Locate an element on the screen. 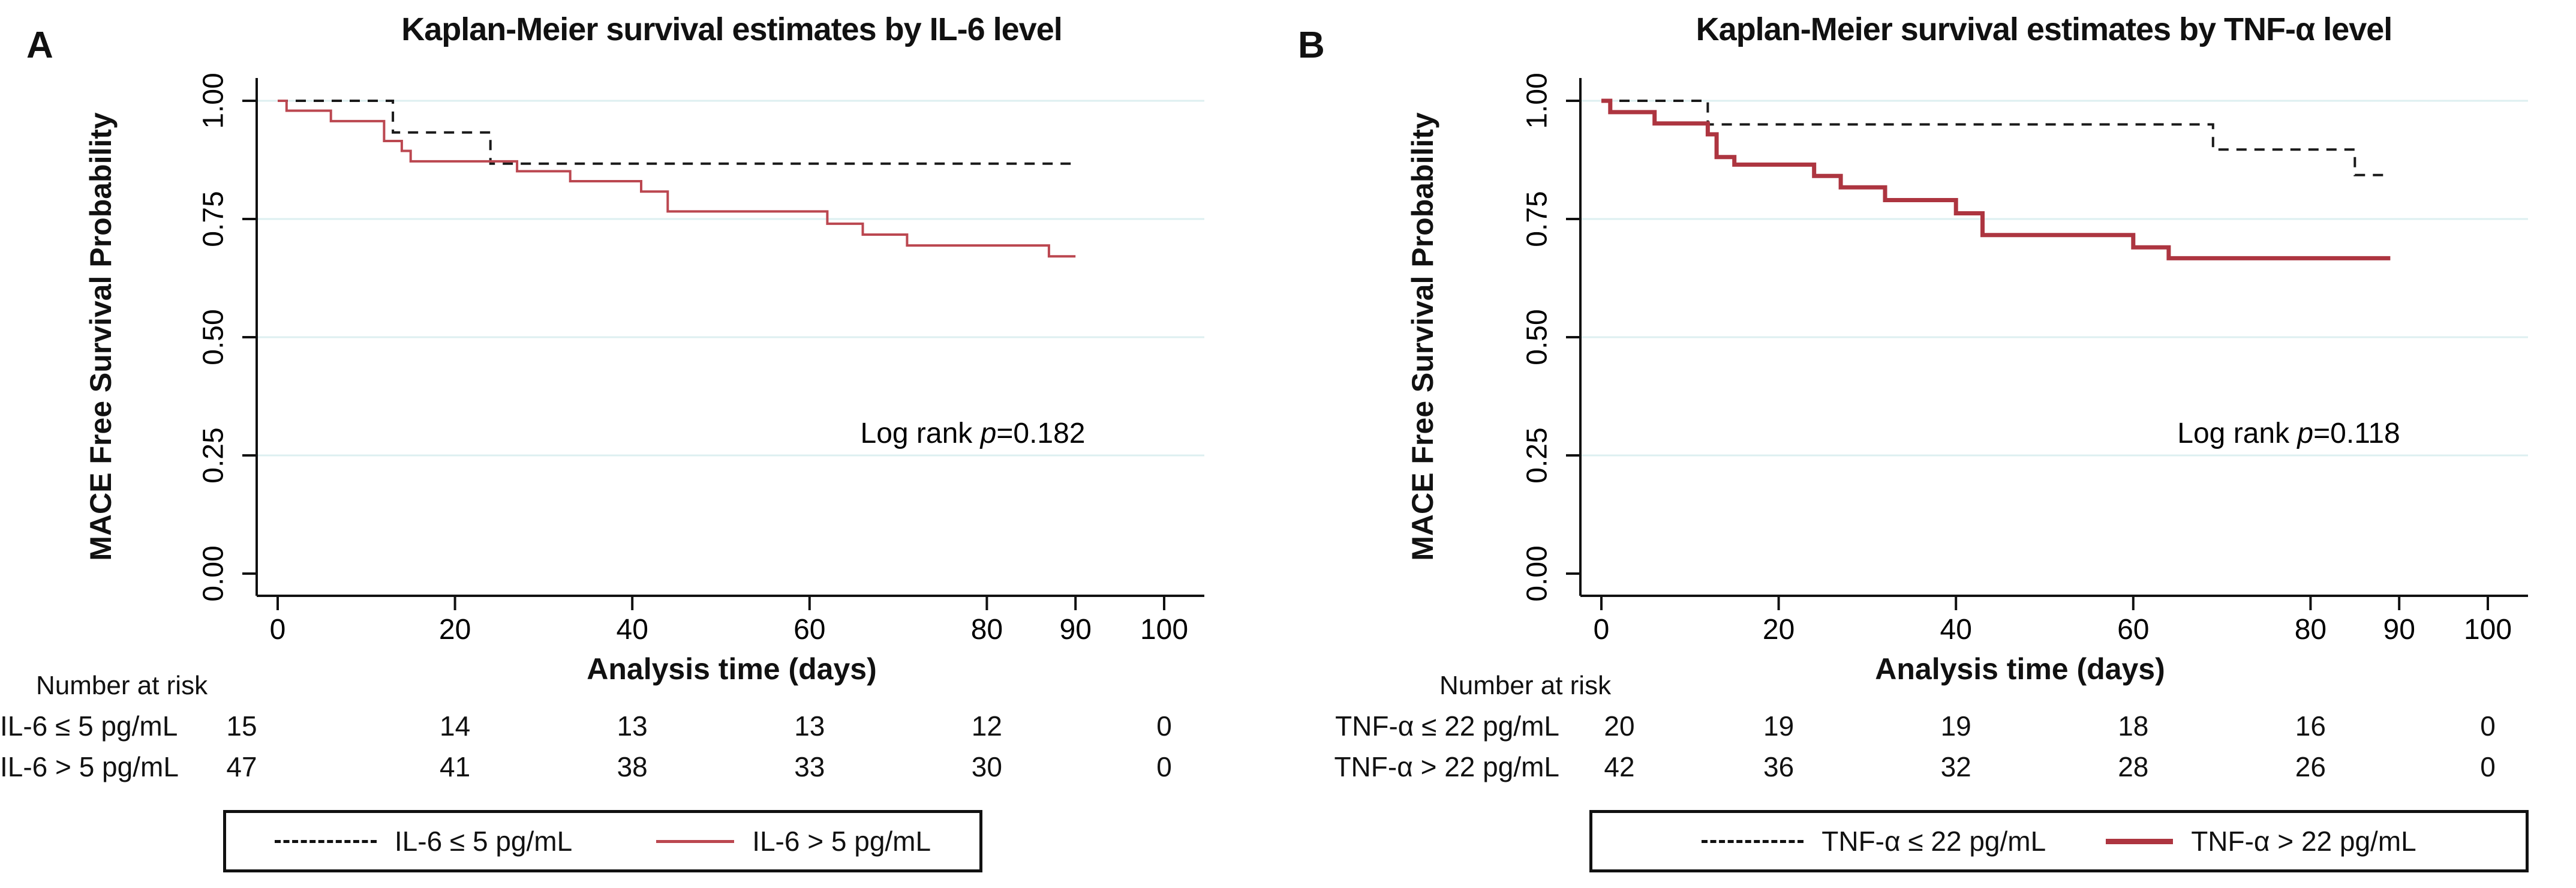 The width and height of the screenshot is (2576, 888). panel-letter: B is located at coordinates (1312, 46).